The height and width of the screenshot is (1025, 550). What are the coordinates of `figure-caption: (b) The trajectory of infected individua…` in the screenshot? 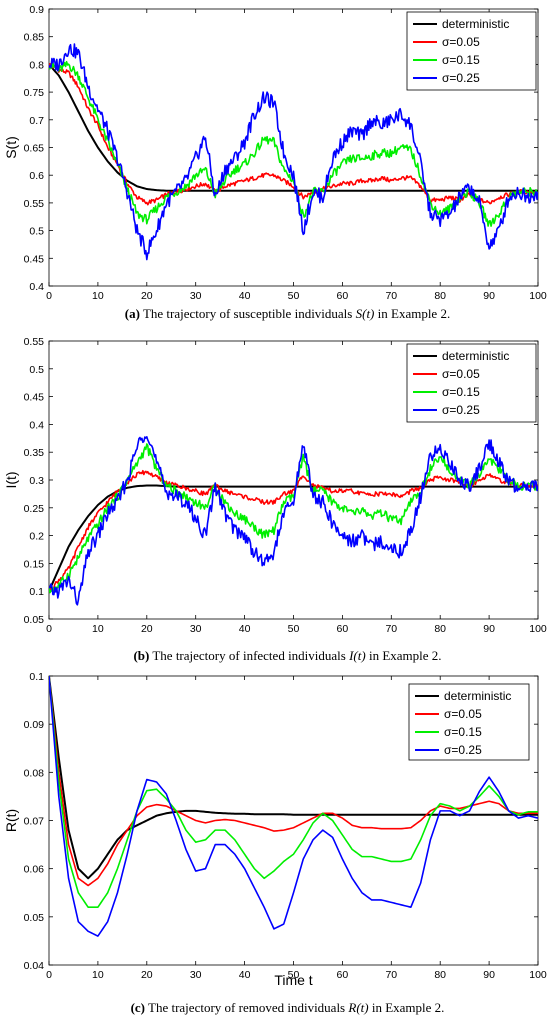 It's located at (287, 655).